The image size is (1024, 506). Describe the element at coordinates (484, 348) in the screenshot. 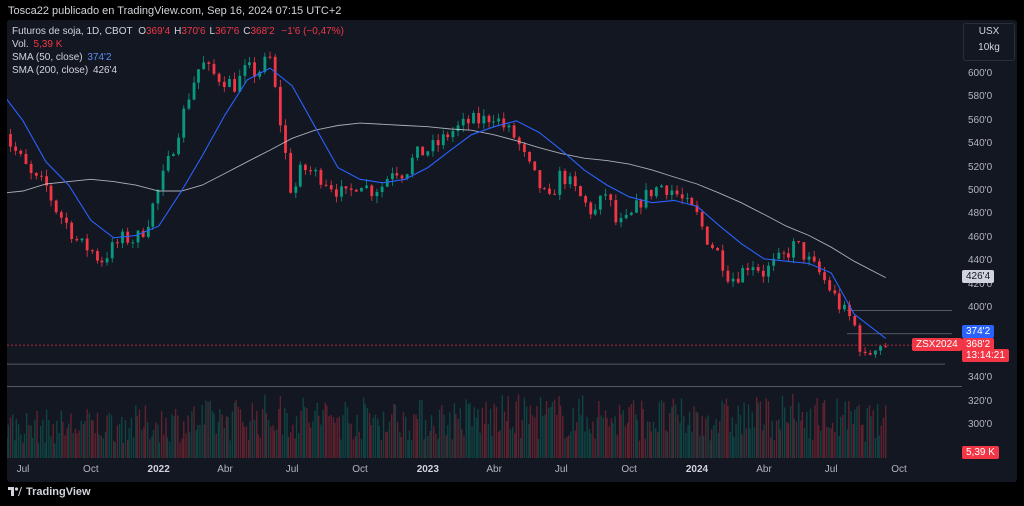

I see `horizontal-levels-layer` at that location.